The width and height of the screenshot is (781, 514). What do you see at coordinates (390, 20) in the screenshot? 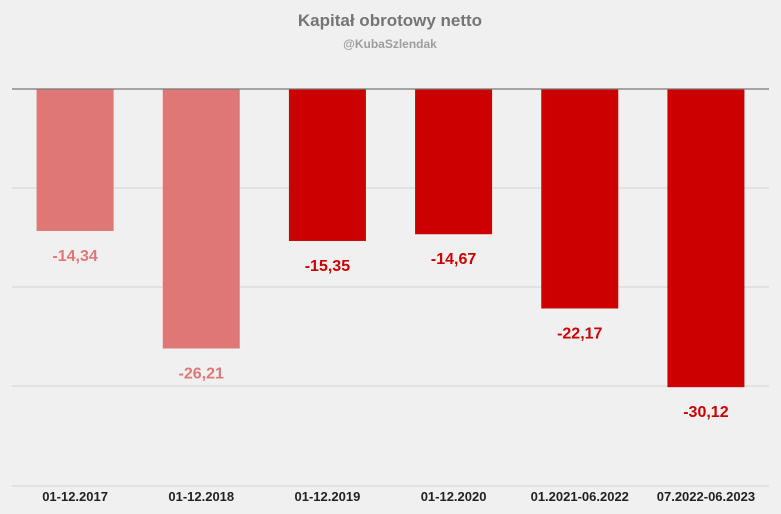
I see `chart-title: Kapitał obrotowy netto` at bounding box center [390, 20].